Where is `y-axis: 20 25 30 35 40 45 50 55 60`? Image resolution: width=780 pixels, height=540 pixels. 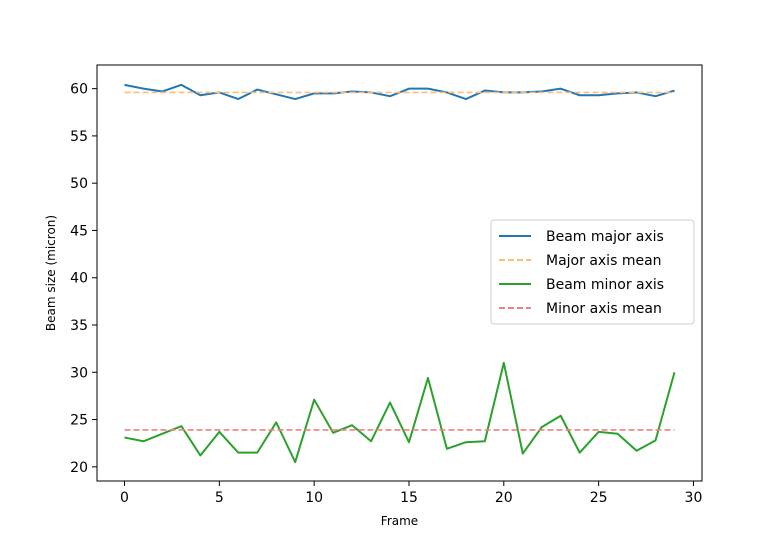 y-axis: 20 25 30 35 40 45 50 55 60 is located at coordinates (83, 279).